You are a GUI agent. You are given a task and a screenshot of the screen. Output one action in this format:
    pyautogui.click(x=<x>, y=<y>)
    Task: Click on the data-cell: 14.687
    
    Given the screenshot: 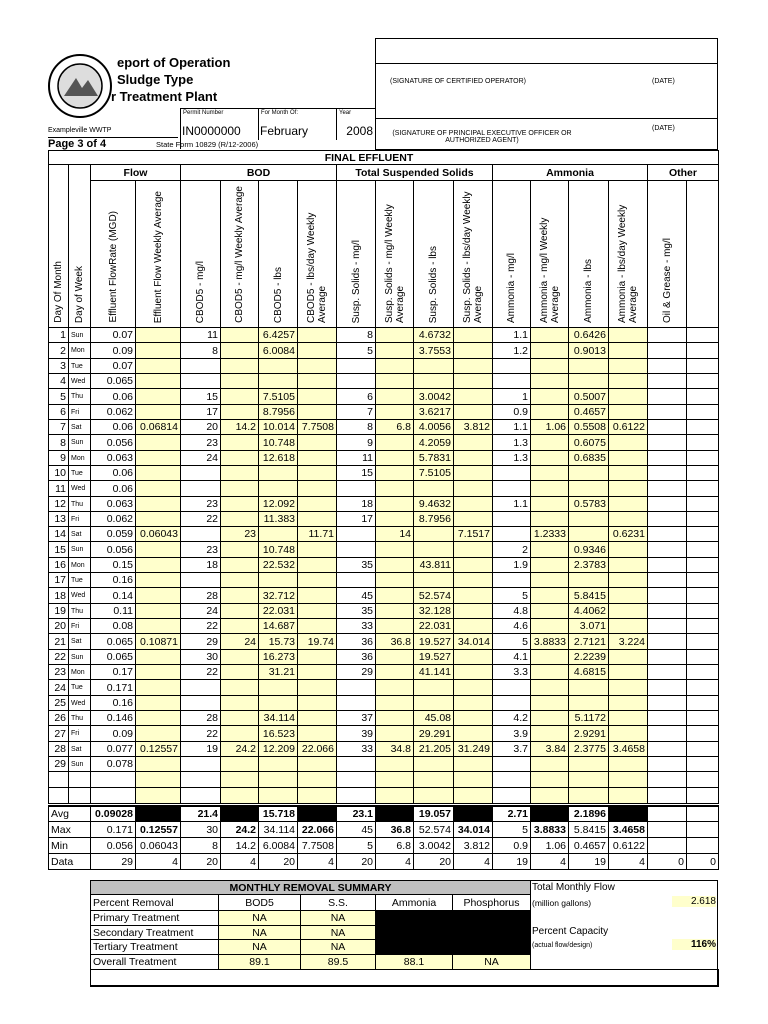 What is the action you would take?
    pyautogui.click(x=278, y=626)
    